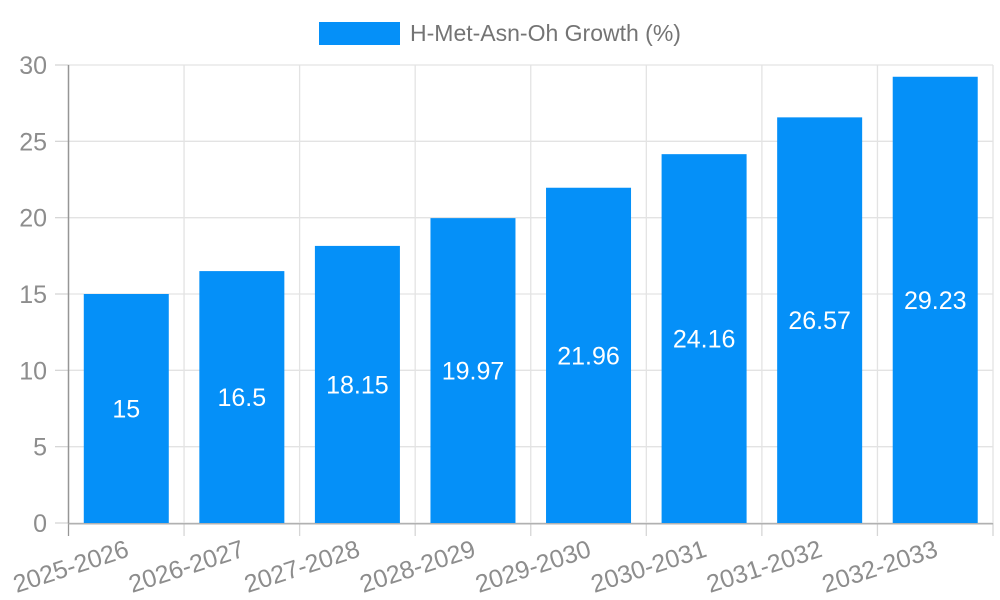  I want to click on bar-value-label: 19.97, so click(473, 372).